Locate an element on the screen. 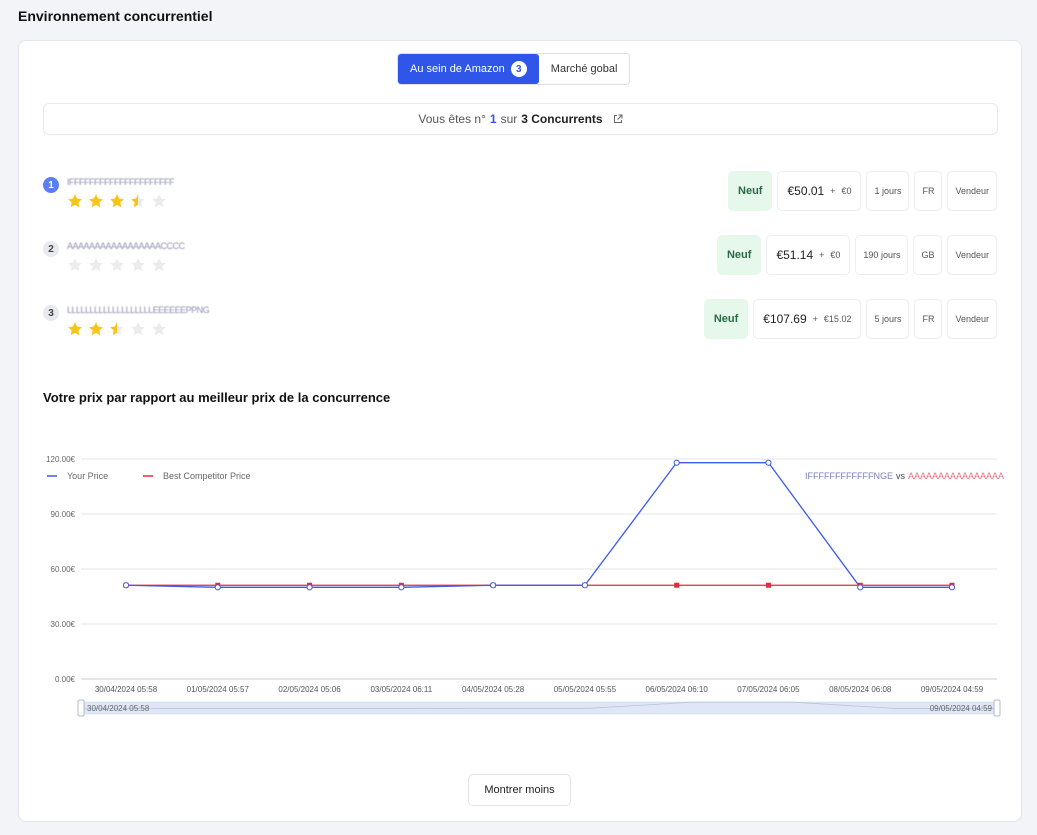 Image resolution: width=1037 pixels, height=835 pixels. offer-details: Neuf €51.14 + €0 190 jours GB Vendeur is located at coordinates (856, 255).